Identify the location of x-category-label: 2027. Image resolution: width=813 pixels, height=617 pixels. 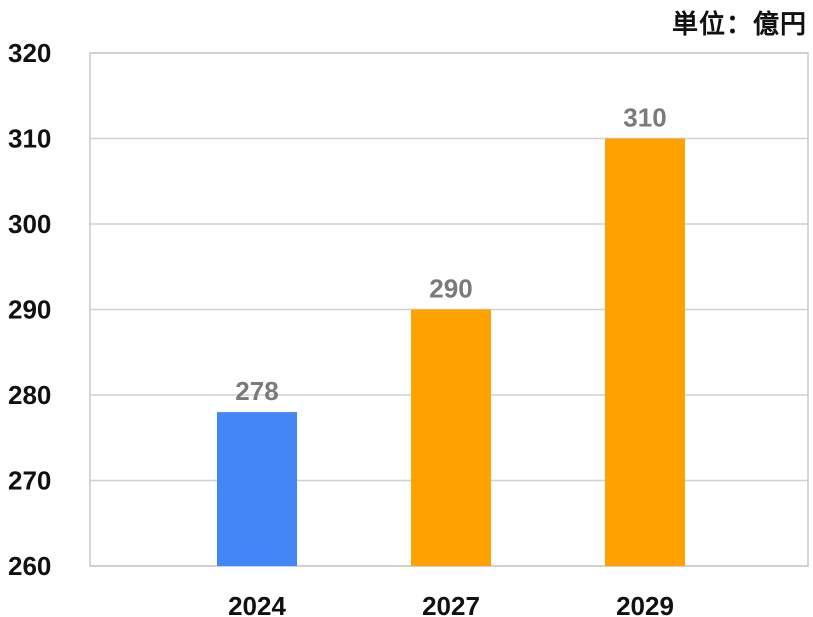
(451, 604).